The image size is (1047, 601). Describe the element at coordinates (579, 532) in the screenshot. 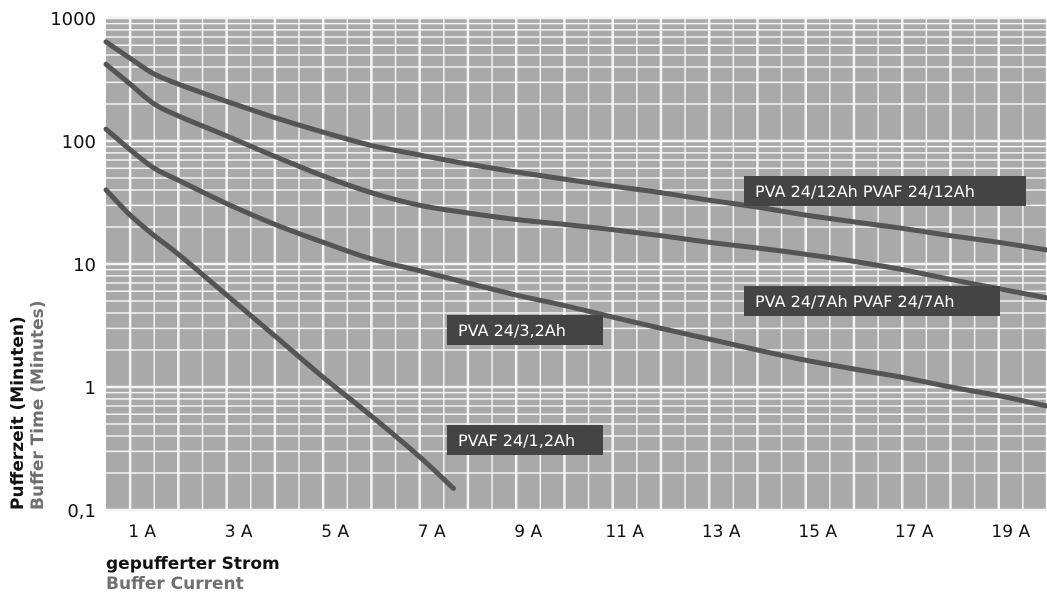

I see `x-tick-labels: 1 A 3 A 5 A 7 A 9 A 11 A 13 A 15 A 17 A 19 A` at that location.